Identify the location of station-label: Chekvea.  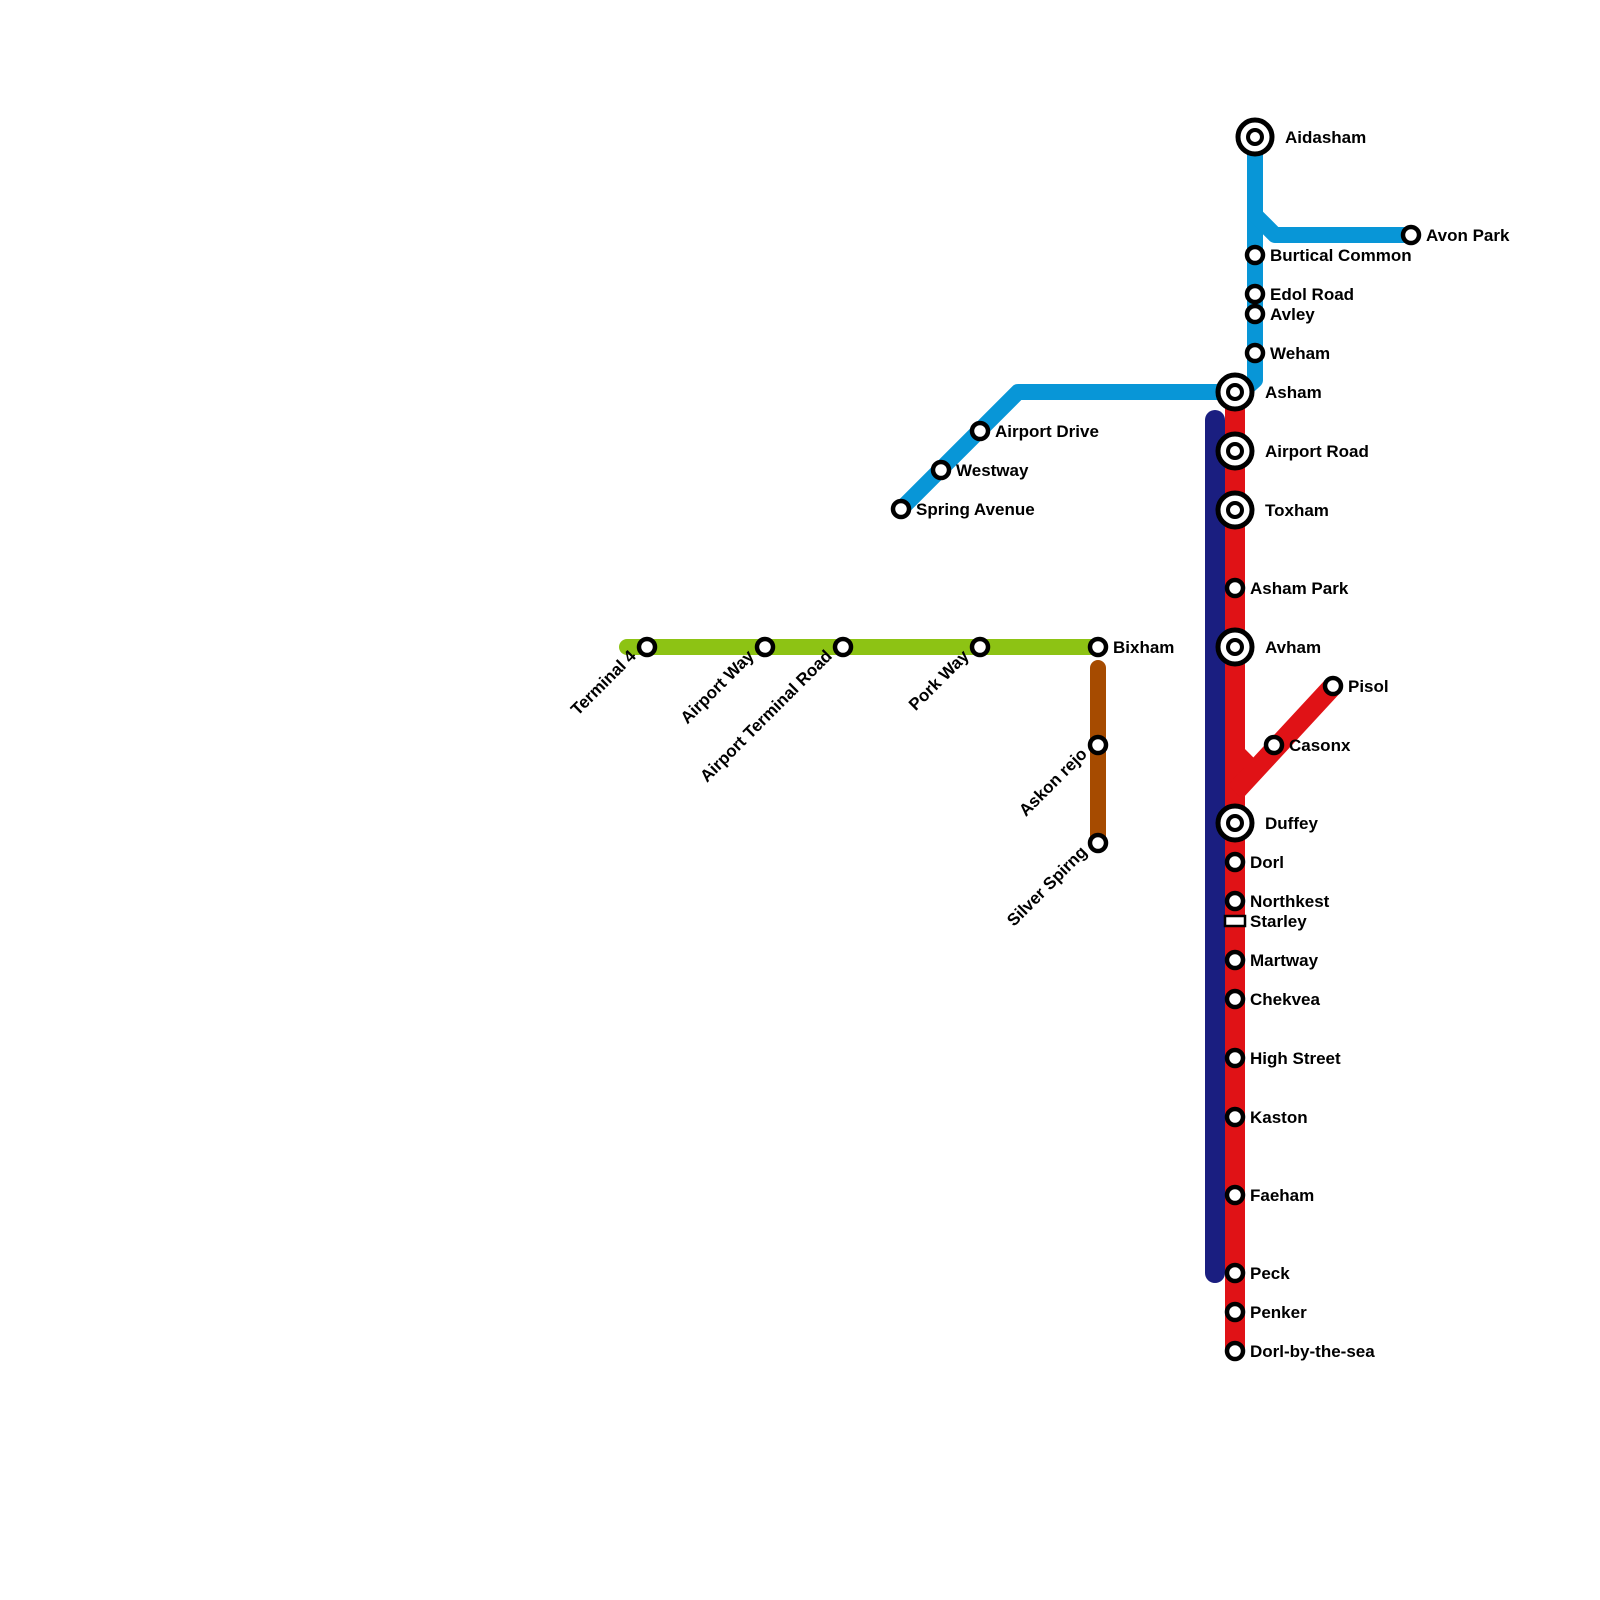
(1285, 999).